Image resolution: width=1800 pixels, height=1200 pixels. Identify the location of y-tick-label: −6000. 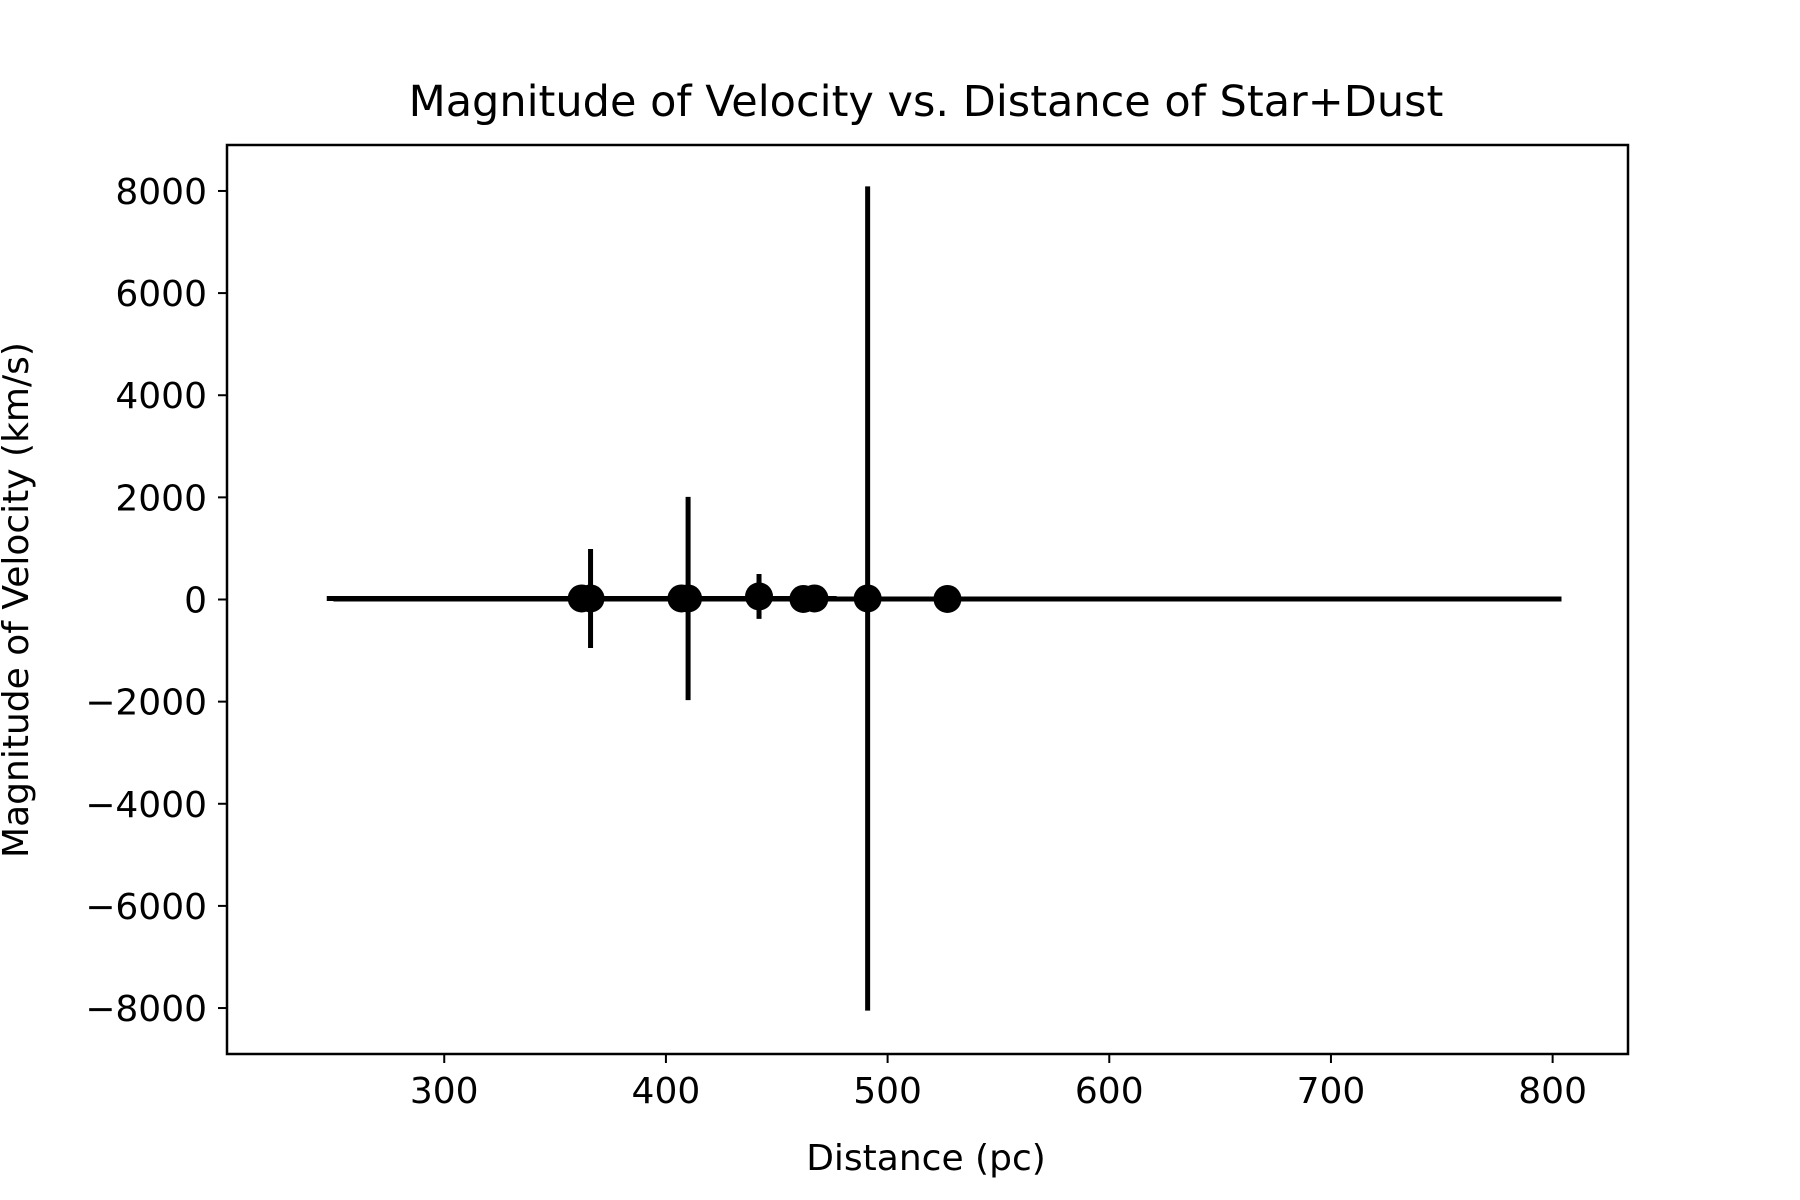
(146, 907).